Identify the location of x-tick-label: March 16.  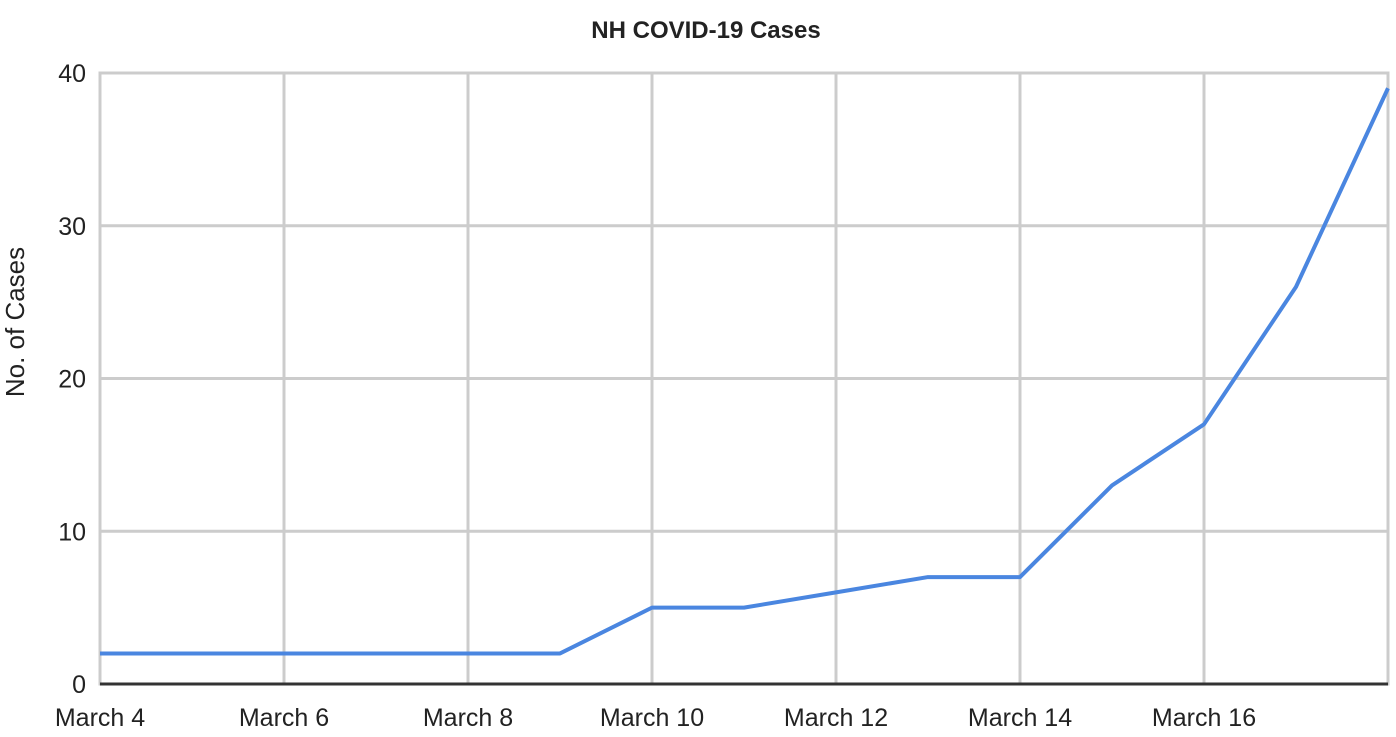
(1204, 718).